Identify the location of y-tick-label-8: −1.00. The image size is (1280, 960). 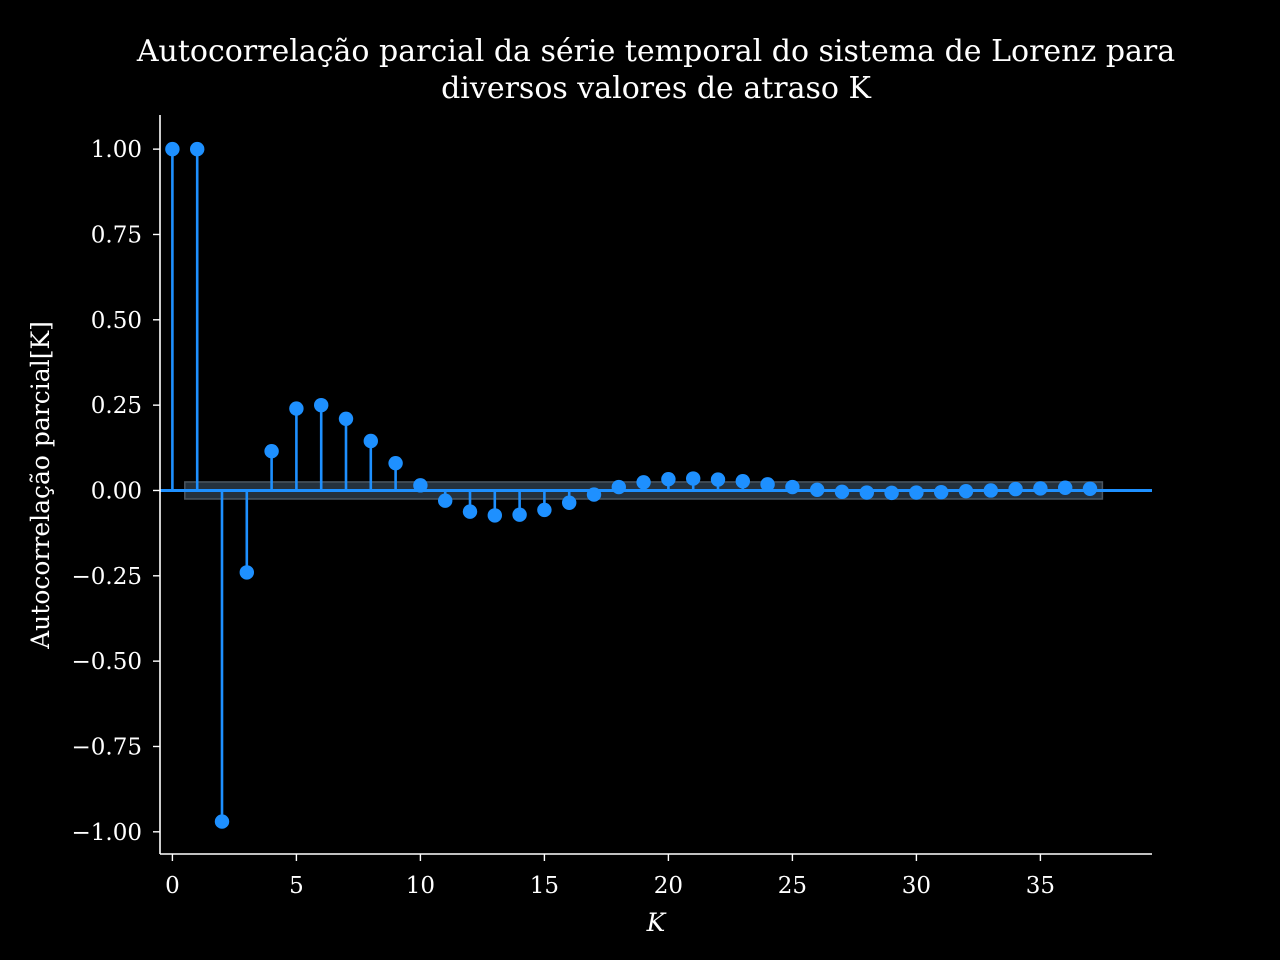
(107, 833).